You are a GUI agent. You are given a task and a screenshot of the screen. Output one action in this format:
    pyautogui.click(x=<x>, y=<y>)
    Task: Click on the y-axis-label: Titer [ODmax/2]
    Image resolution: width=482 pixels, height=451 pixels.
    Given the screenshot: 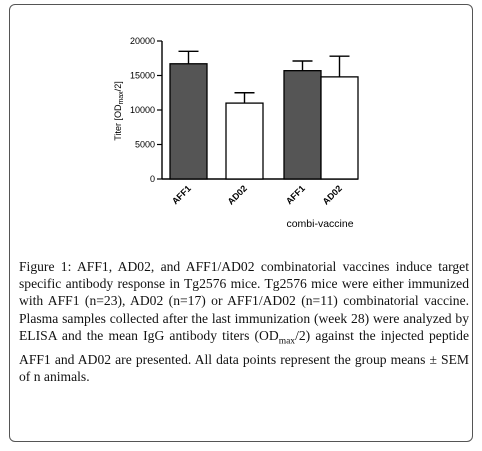 What is the action you would take?
    pyautogui.click(x=119, y=110)
    